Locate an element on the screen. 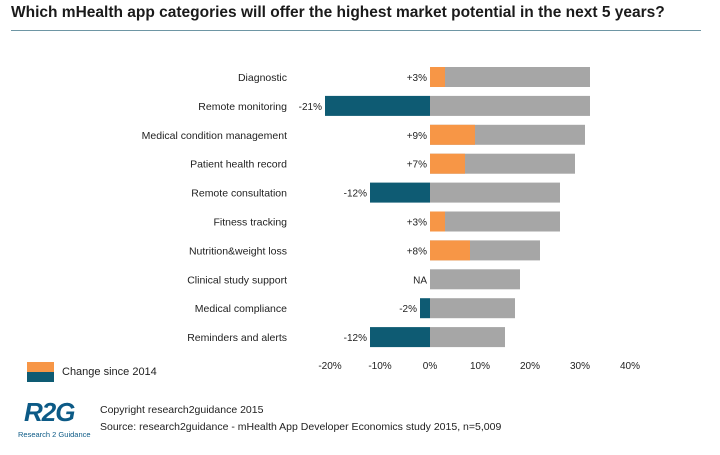  logo-mark: R2G is located at coordinates (49, 412).